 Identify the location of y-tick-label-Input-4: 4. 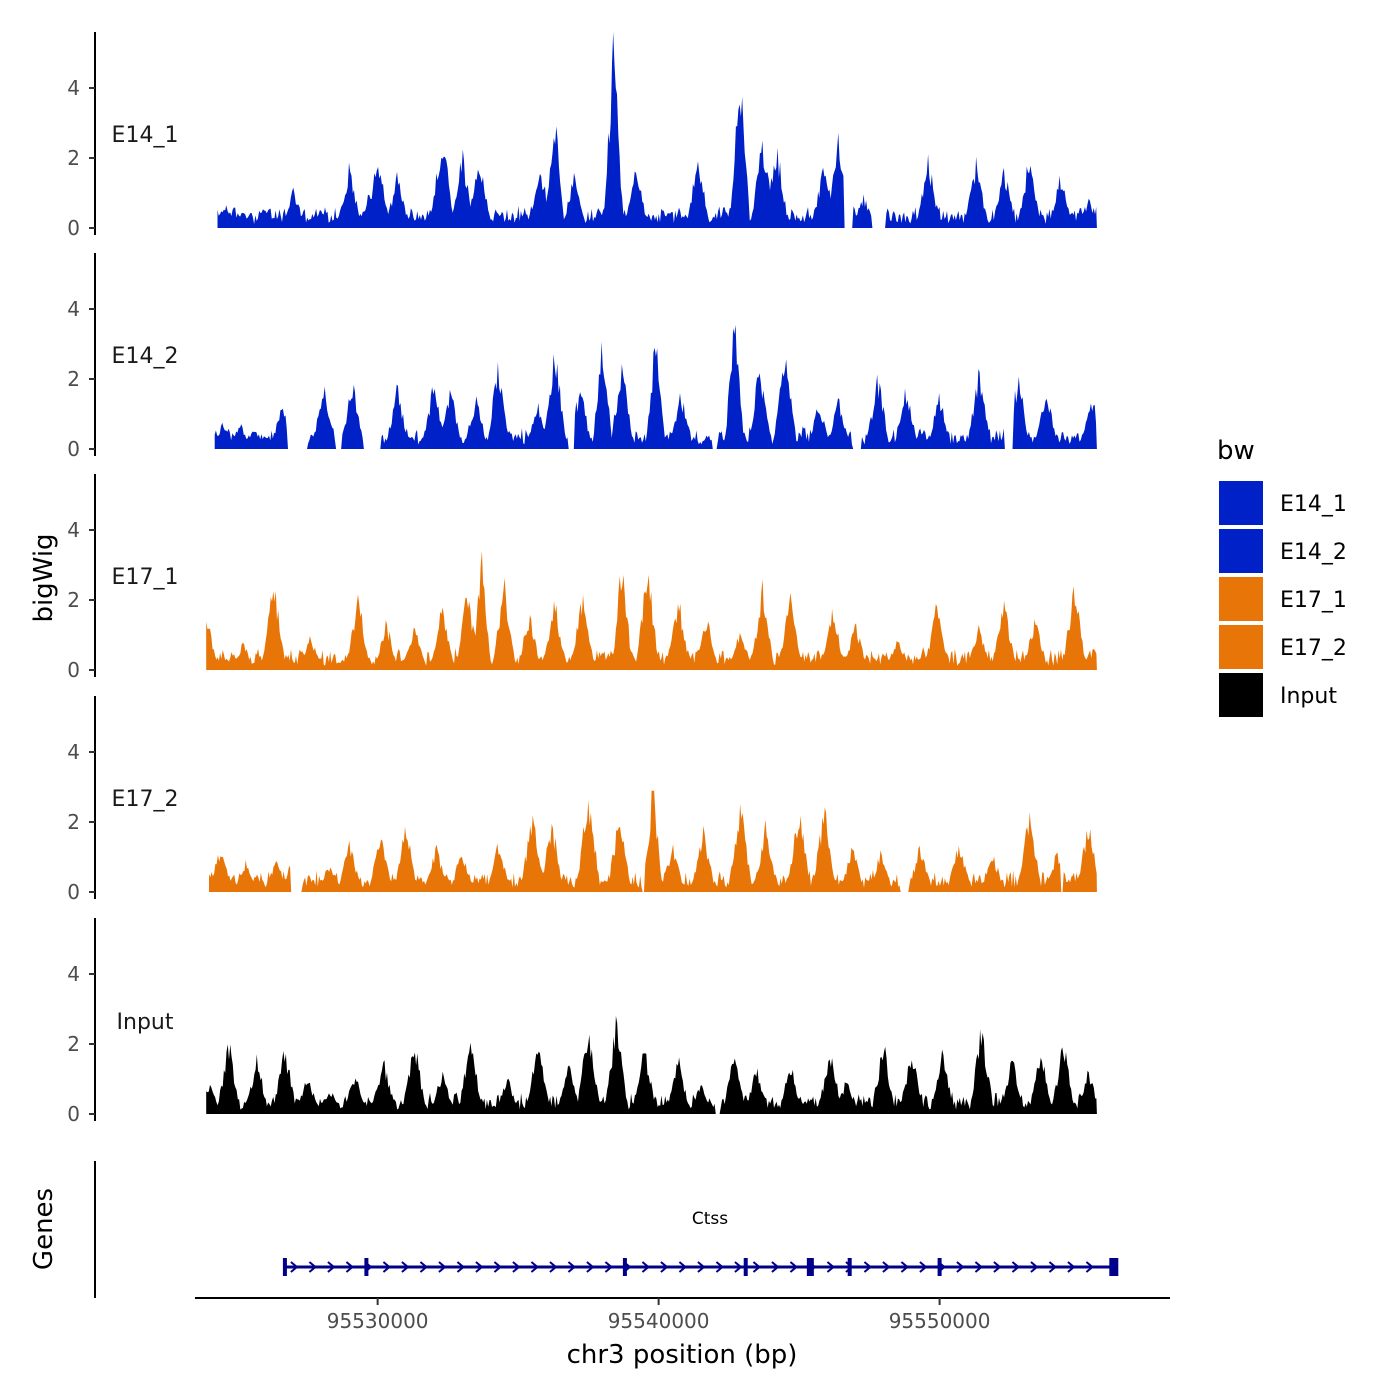
(73, 974).